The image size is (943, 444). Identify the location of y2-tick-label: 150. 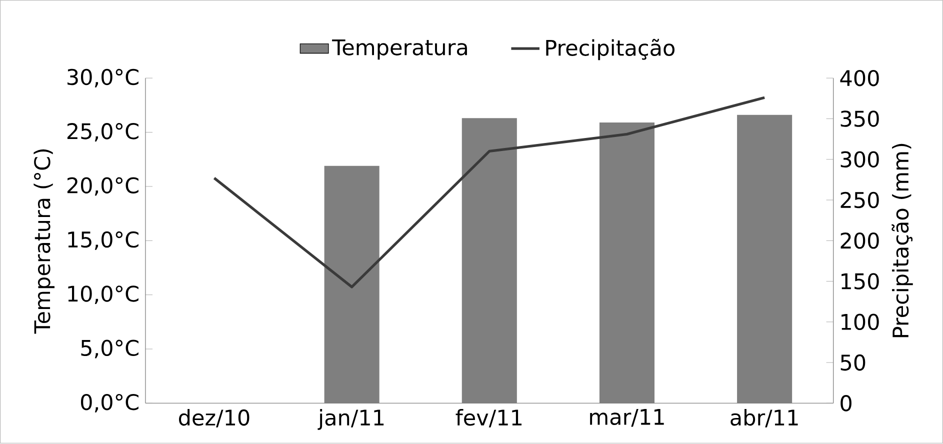
(860, 281).